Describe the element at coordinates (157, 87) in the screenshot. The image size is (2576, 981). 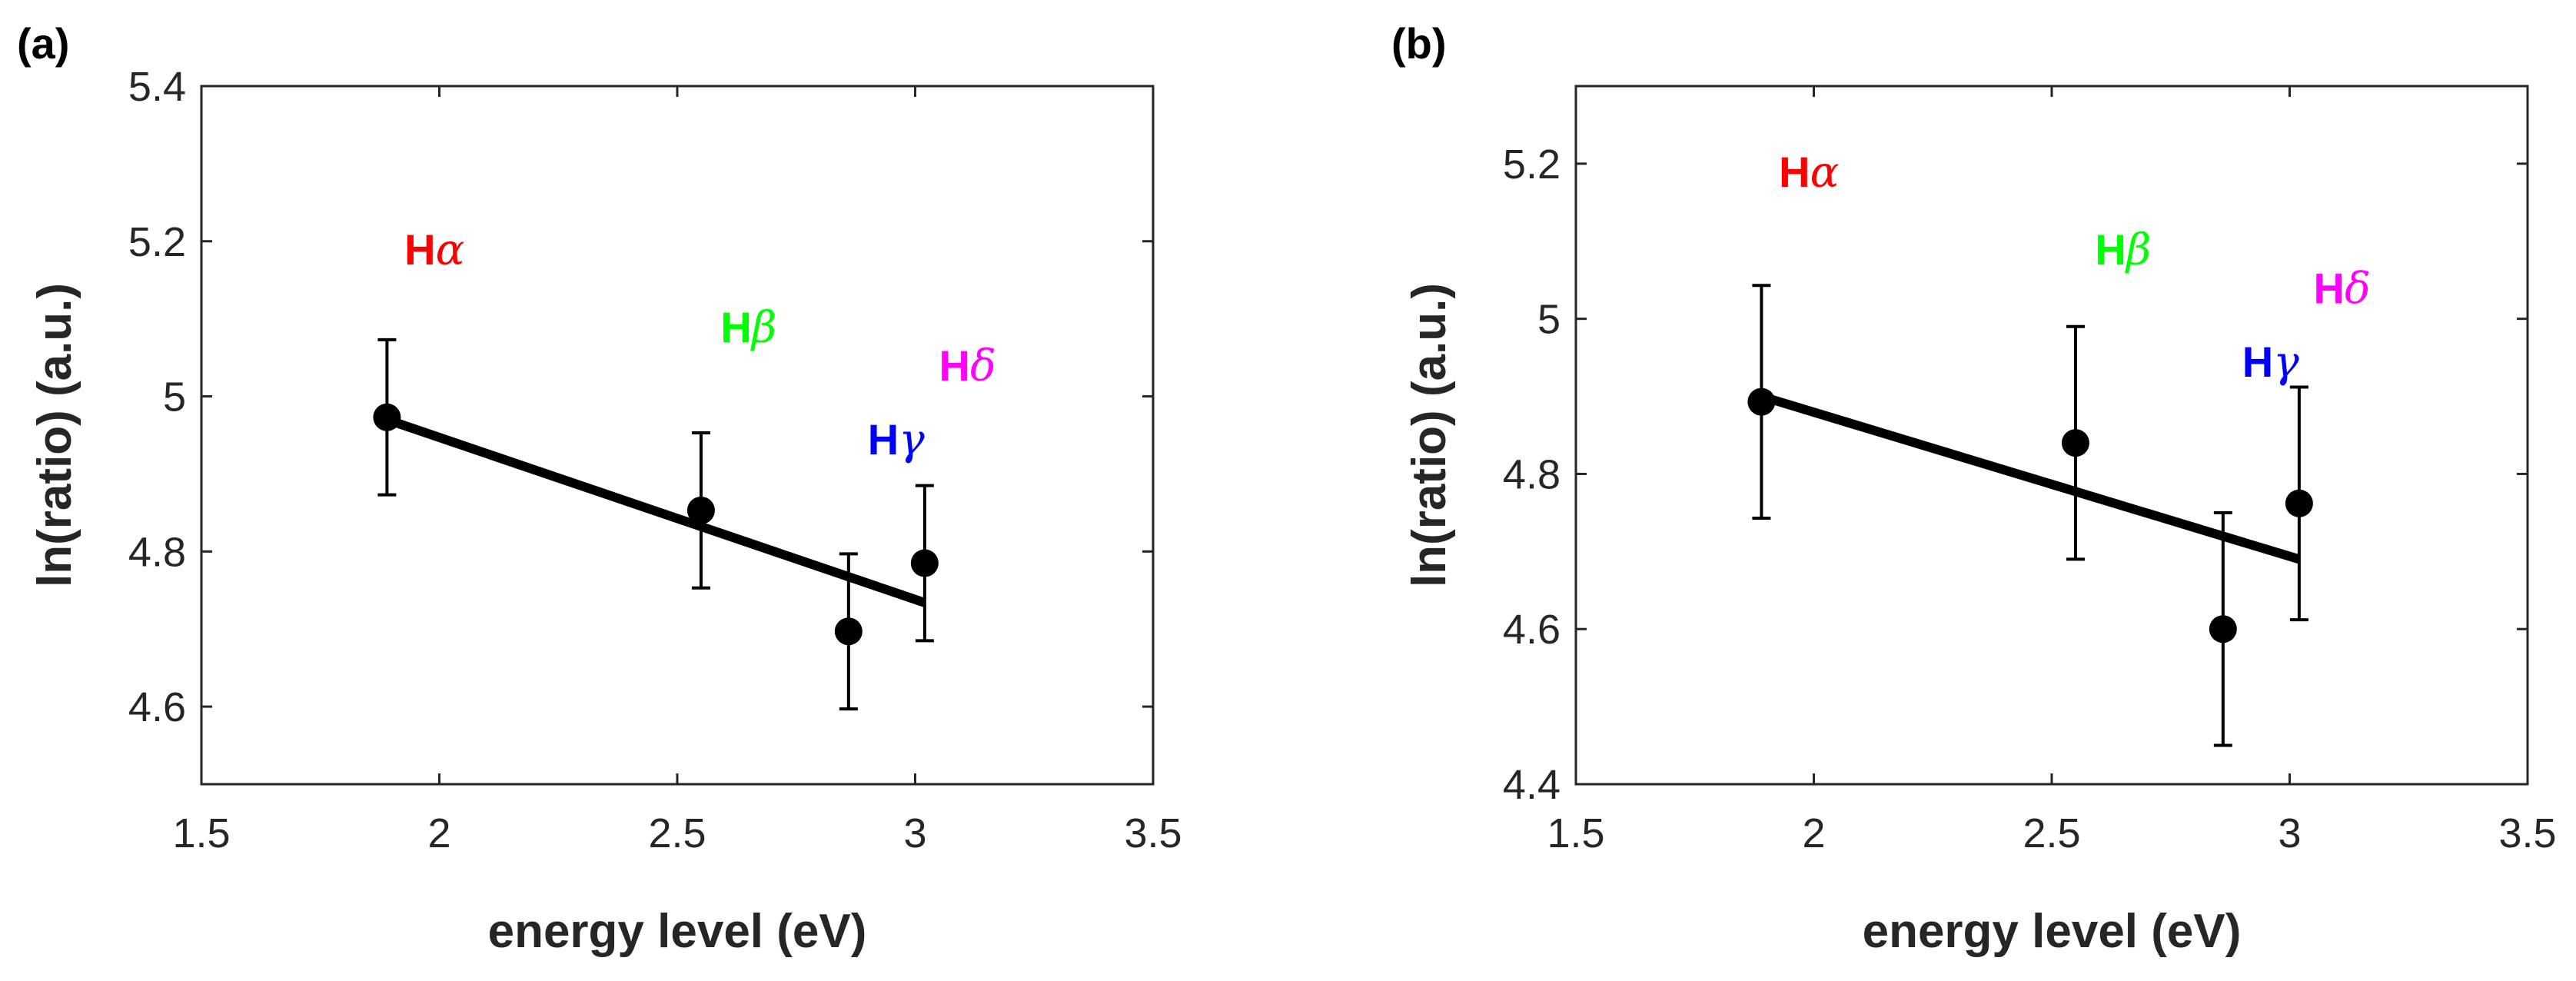
I see `y-tick-label: 5.4` at that location.